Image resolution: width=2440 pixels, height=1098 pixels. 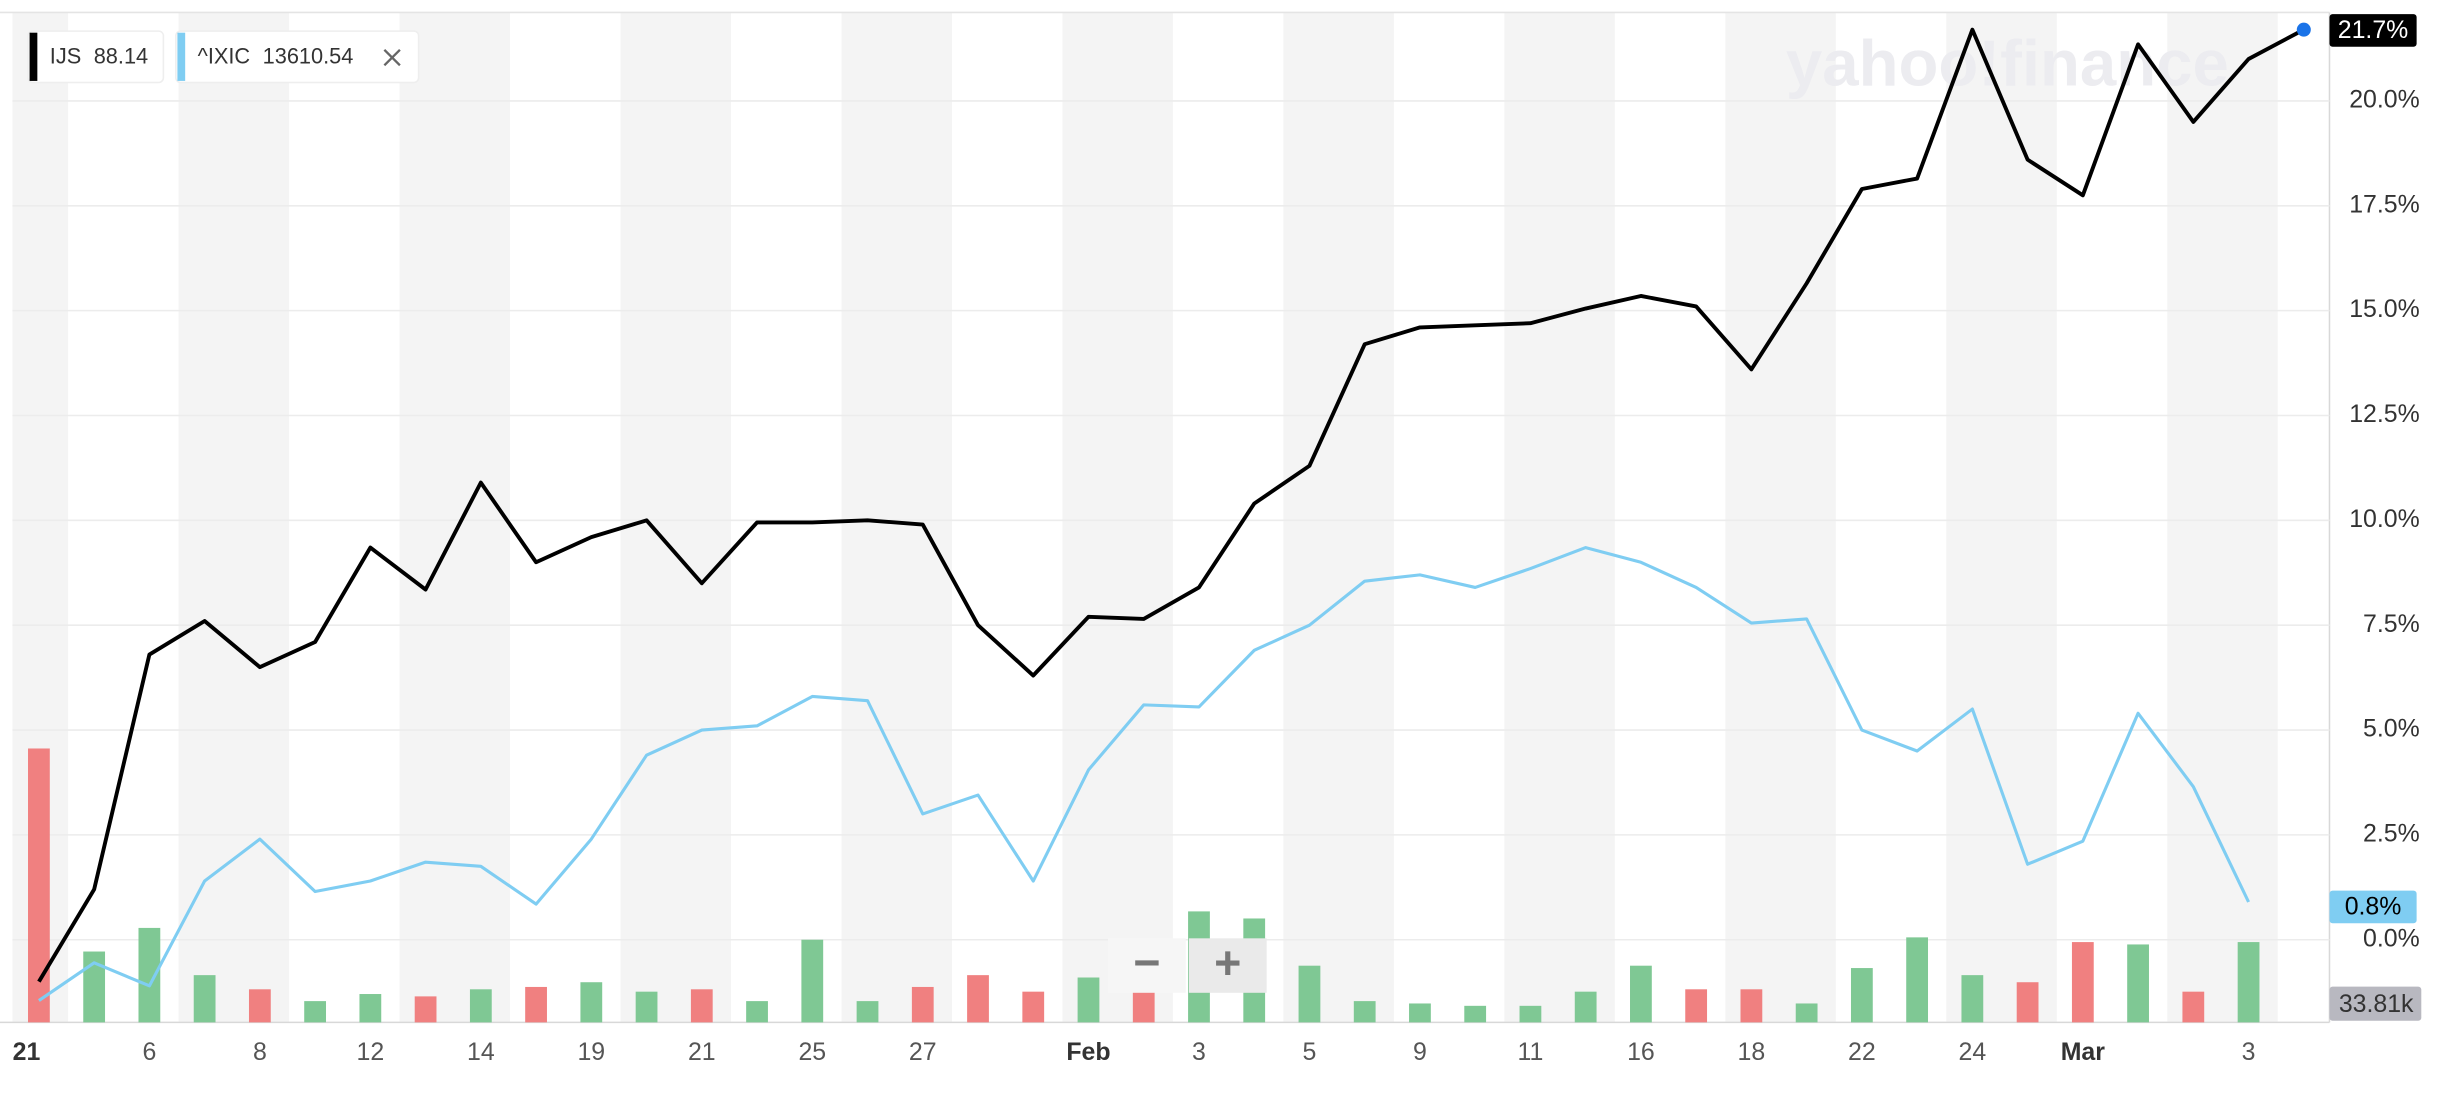 I want to click on x-tick-label: 12, so click(x=371, y=1052).